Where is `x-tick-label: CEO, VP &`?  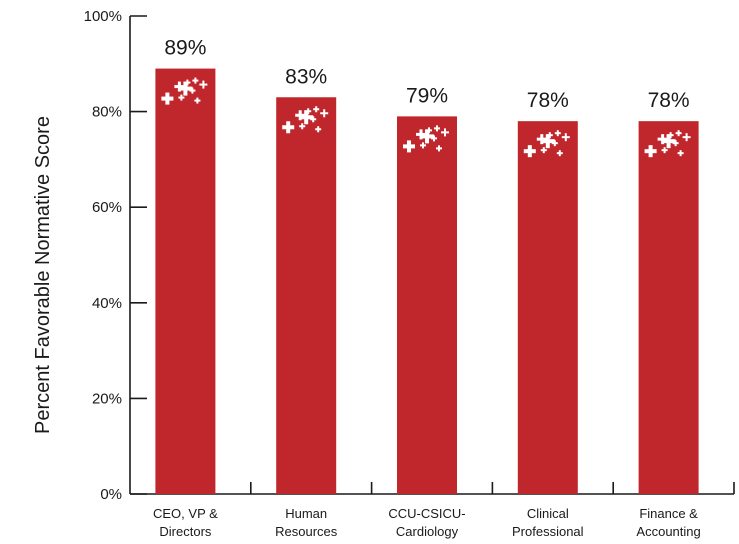 x-tick-label: CEO, VP & is located at coordinates (185, 513).